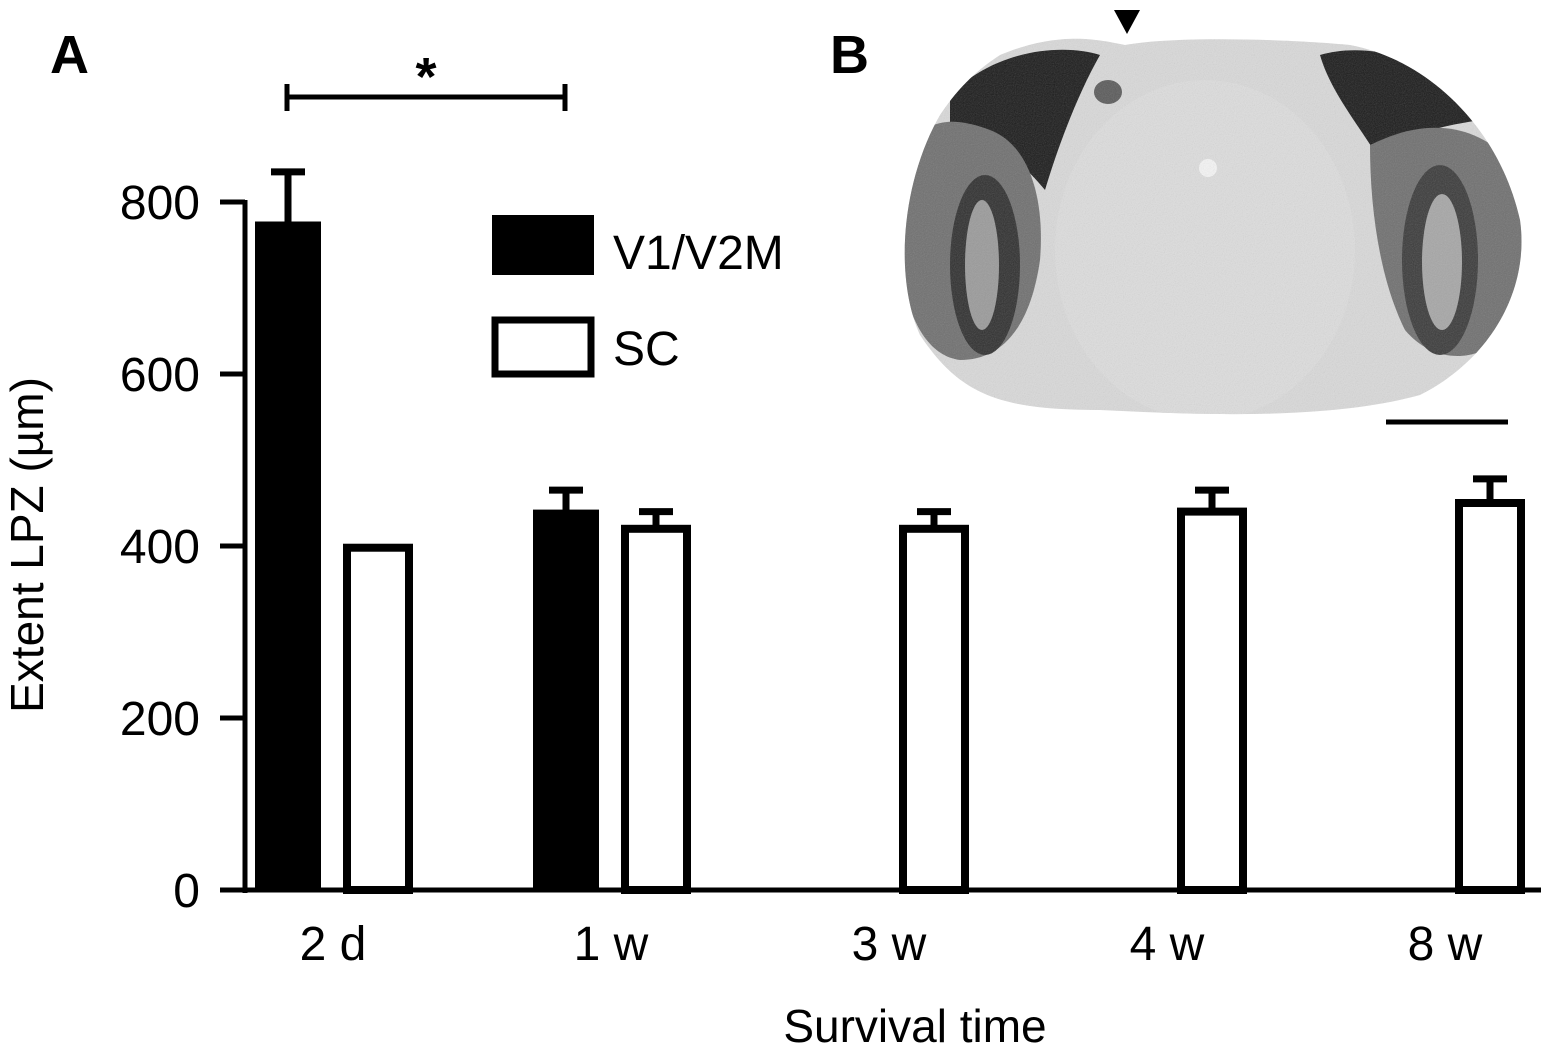 Image resolution: width=1541 pixels, height=1050 pixels. I want to click on y-ticks: 0 200 400 600 800, so click(182, 547).